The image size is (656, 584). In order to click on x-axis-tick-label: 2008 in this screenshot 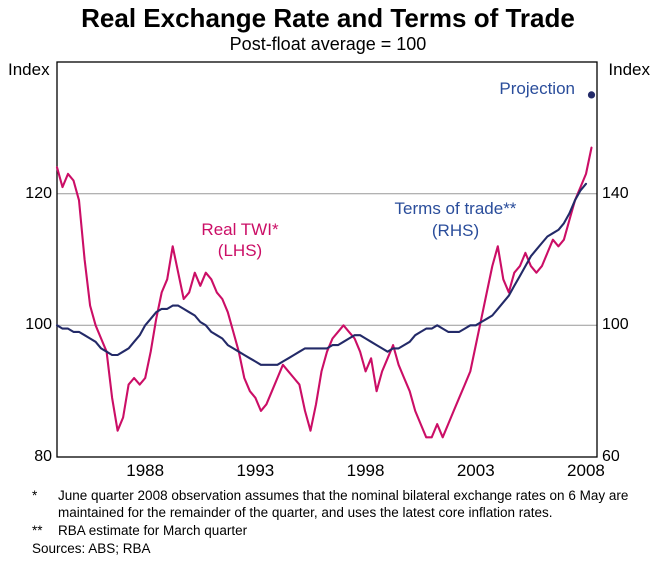, I will do `click(586, 470)`.